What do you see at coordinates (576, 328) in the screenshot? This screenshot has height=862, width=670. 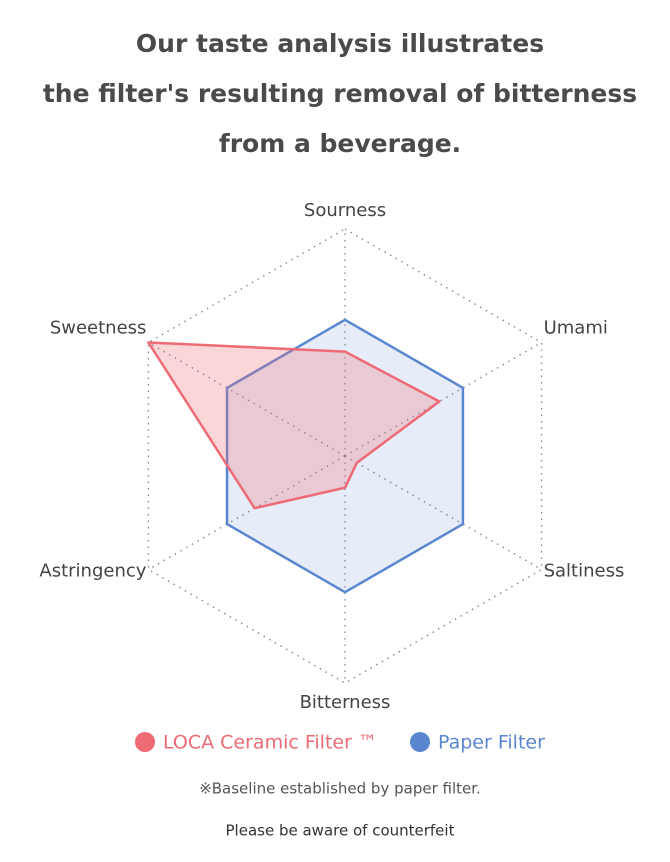 I see `axis-label: Umami` at bounding box center [576, 328].